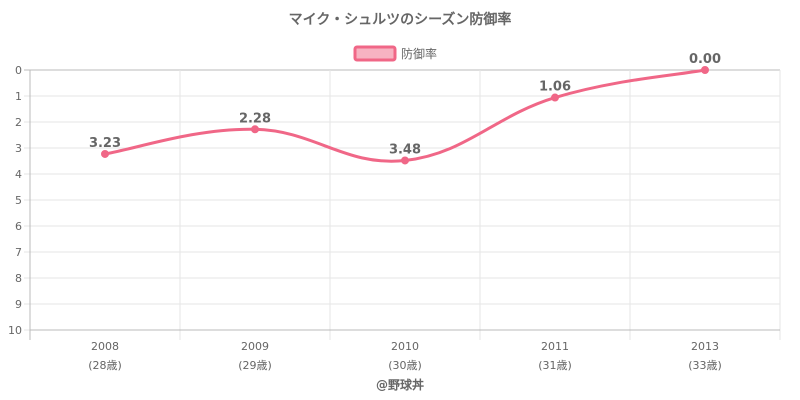 The width and height of the screenshot is (800, 400). Describe the element at coordinates (555, 87) in the screenshot. I see `data-label: 1.06` at that location.